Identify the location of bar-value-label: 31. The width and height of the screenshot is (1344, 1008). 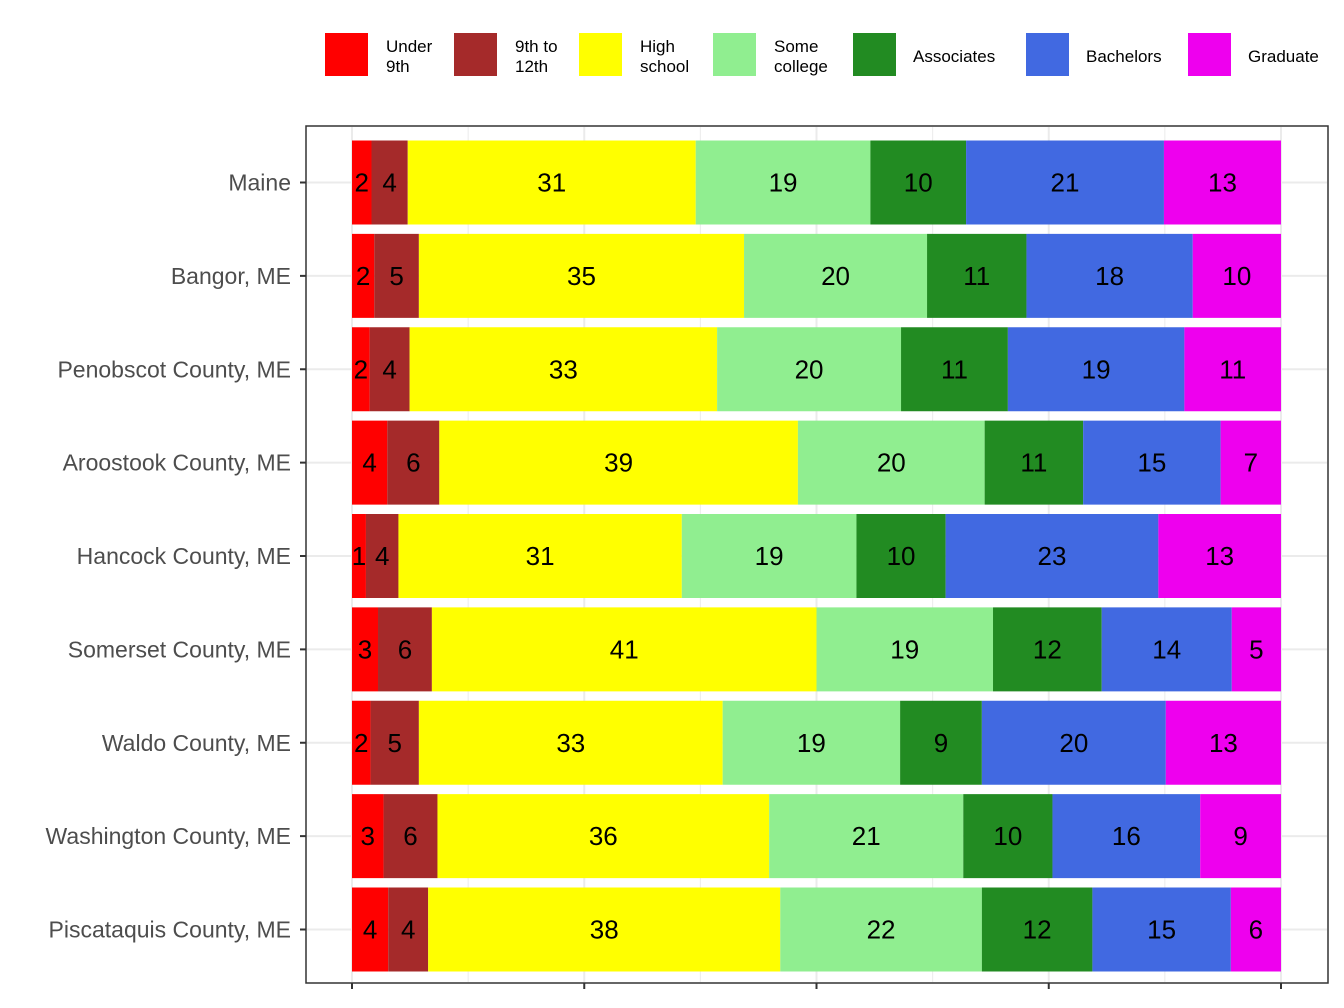
(551, 183).